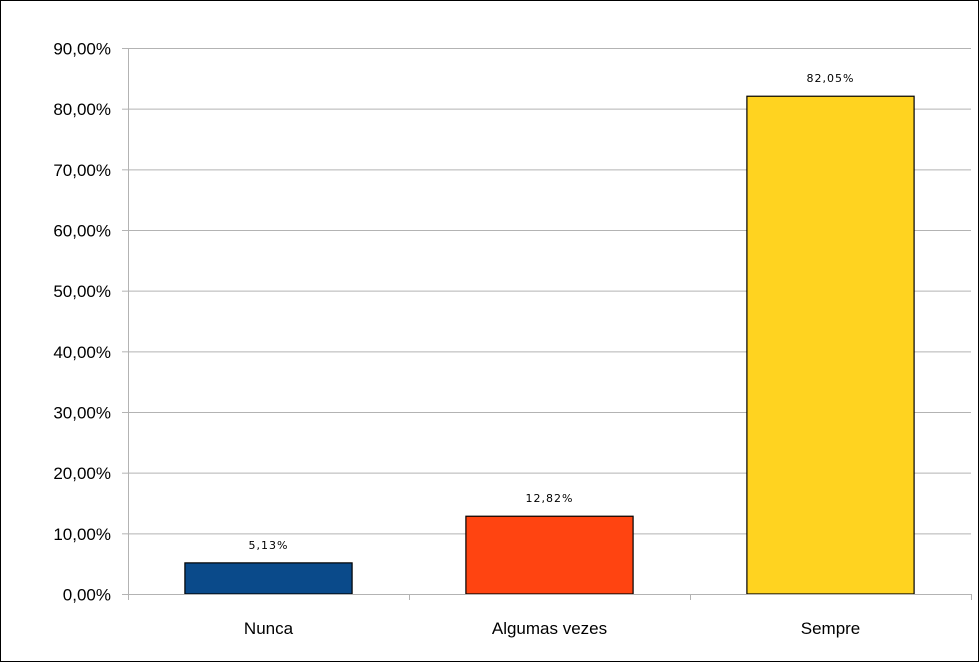 The height and width of the screenshot is (663, 979). I want to click on y-tick-label: 10,00%, so click(82, 534).